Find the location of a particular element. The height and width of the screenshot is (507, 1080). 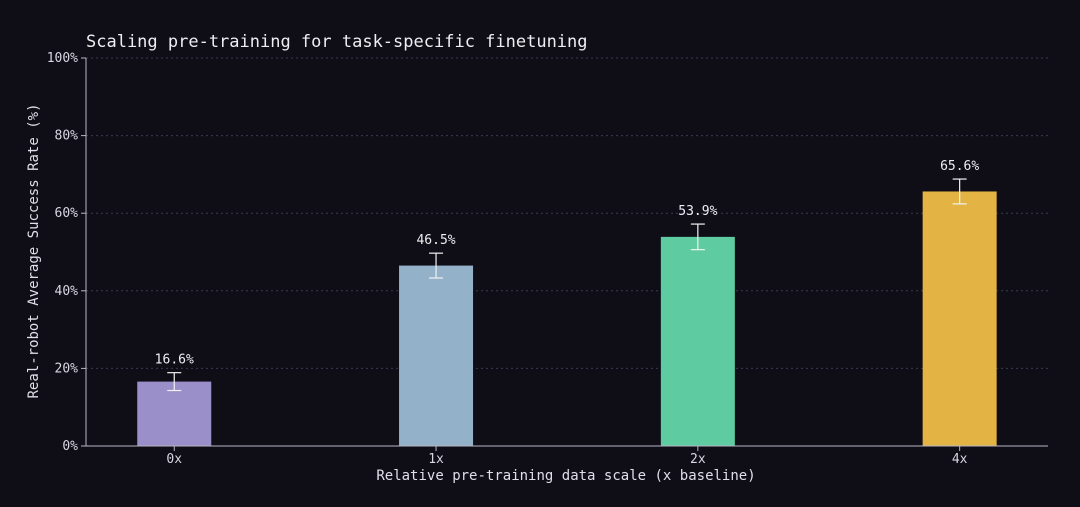

y-tick-label: 100% is located at coordinates (62, 58).